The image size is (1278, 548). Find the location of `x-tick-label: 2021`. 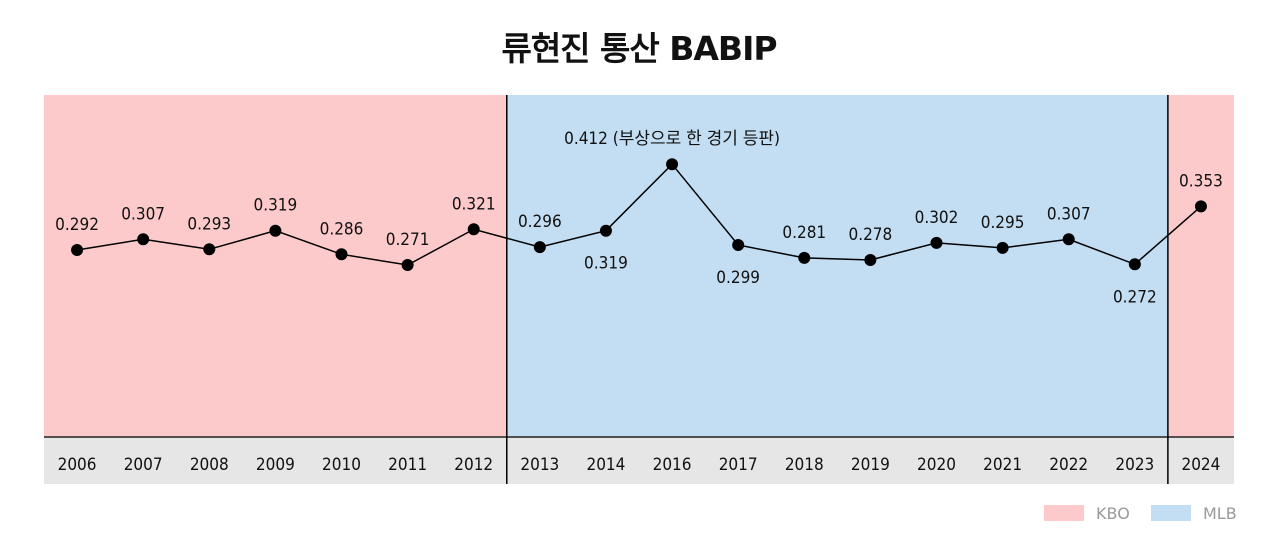

x-tick-label: 2021 is located at coordinates (1002, 465).